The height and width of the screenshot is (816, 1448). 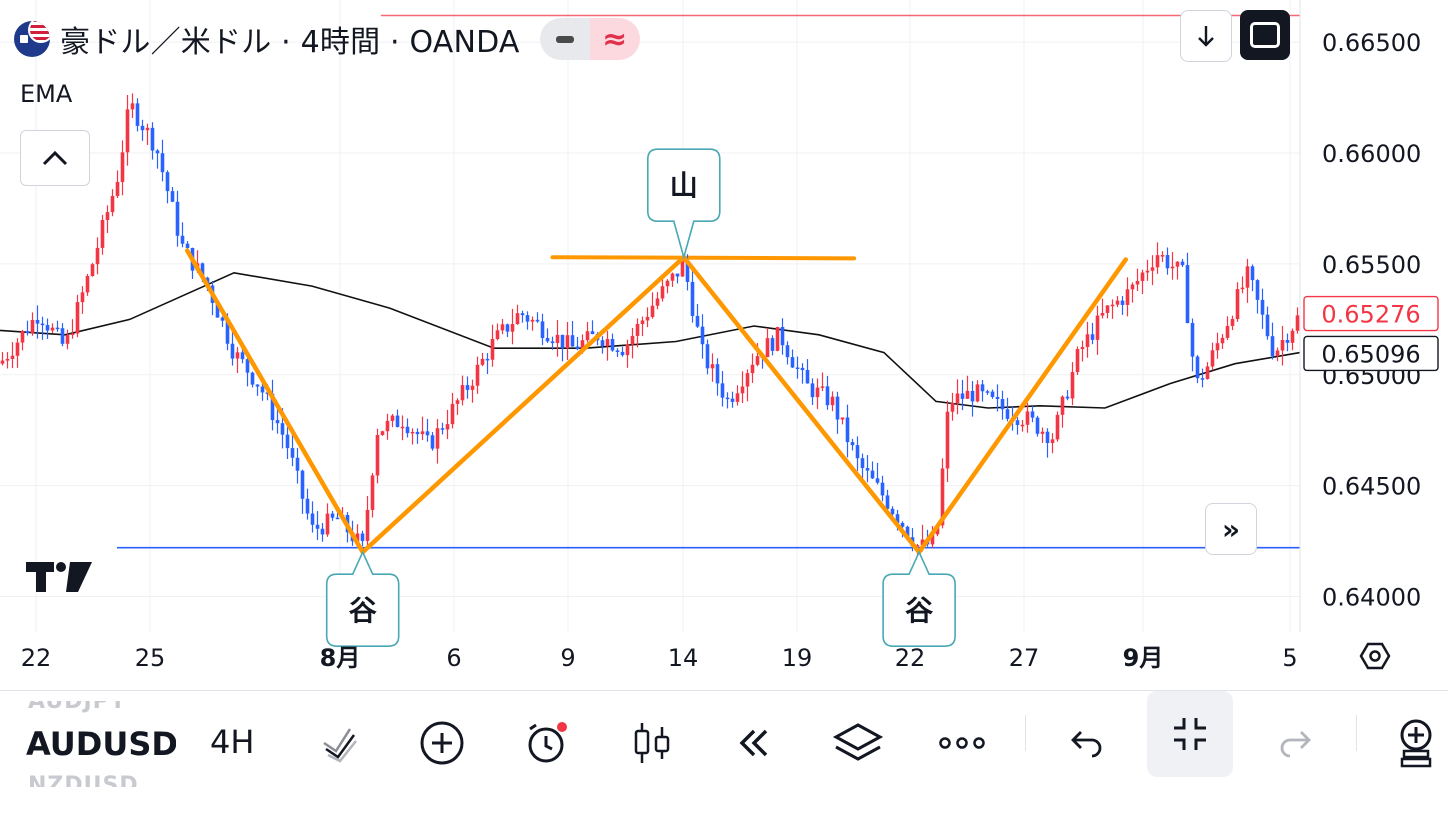 I want to click on plus-circle-icon, so click(x=442, y=743).